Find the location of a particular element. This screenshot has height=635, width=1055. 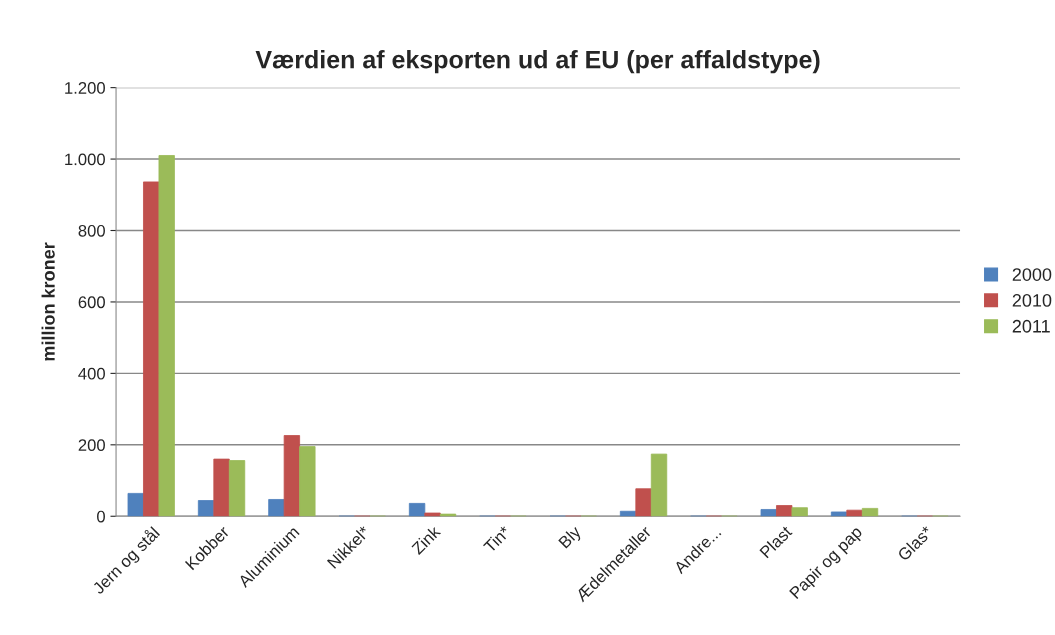

y-tick-label: 400 is located at coordinates (91, 373).